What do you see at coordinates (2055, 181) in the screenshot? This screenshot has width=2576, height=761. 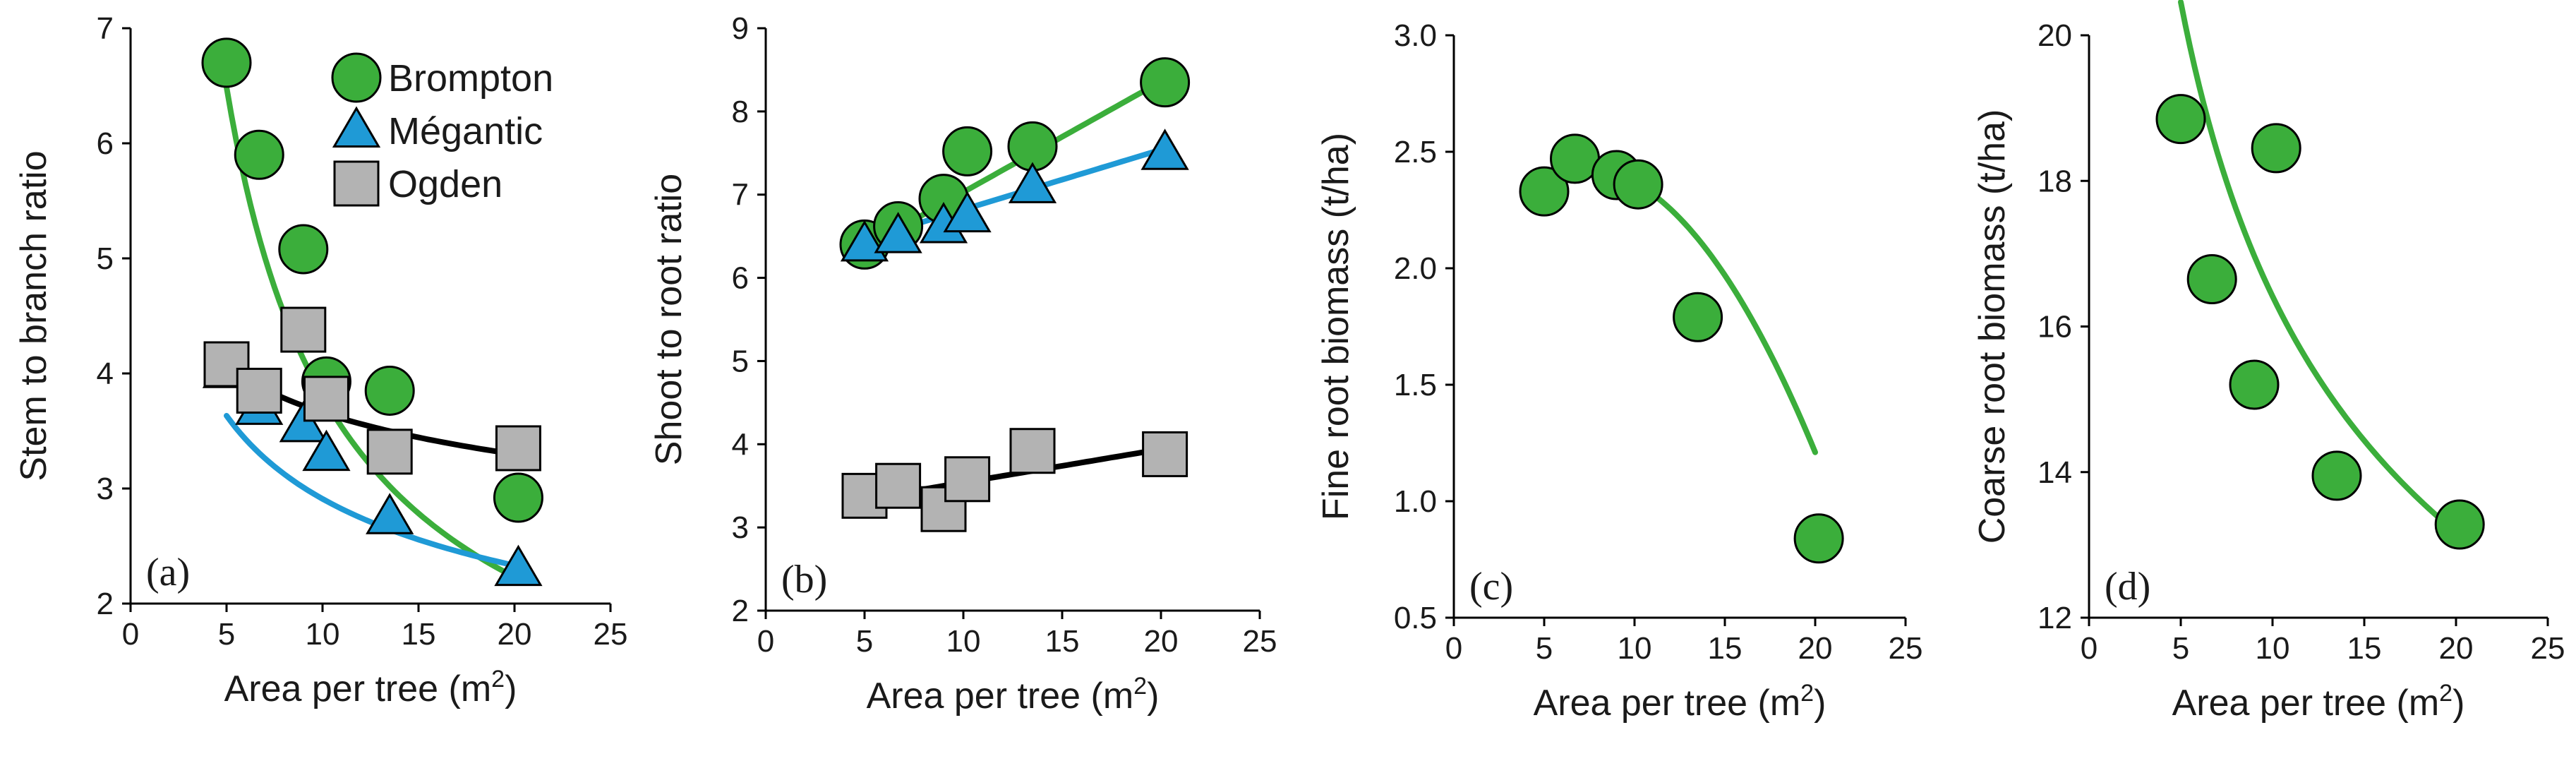 I see `y-tick-label: 18` at bounding box center [2055, 181].